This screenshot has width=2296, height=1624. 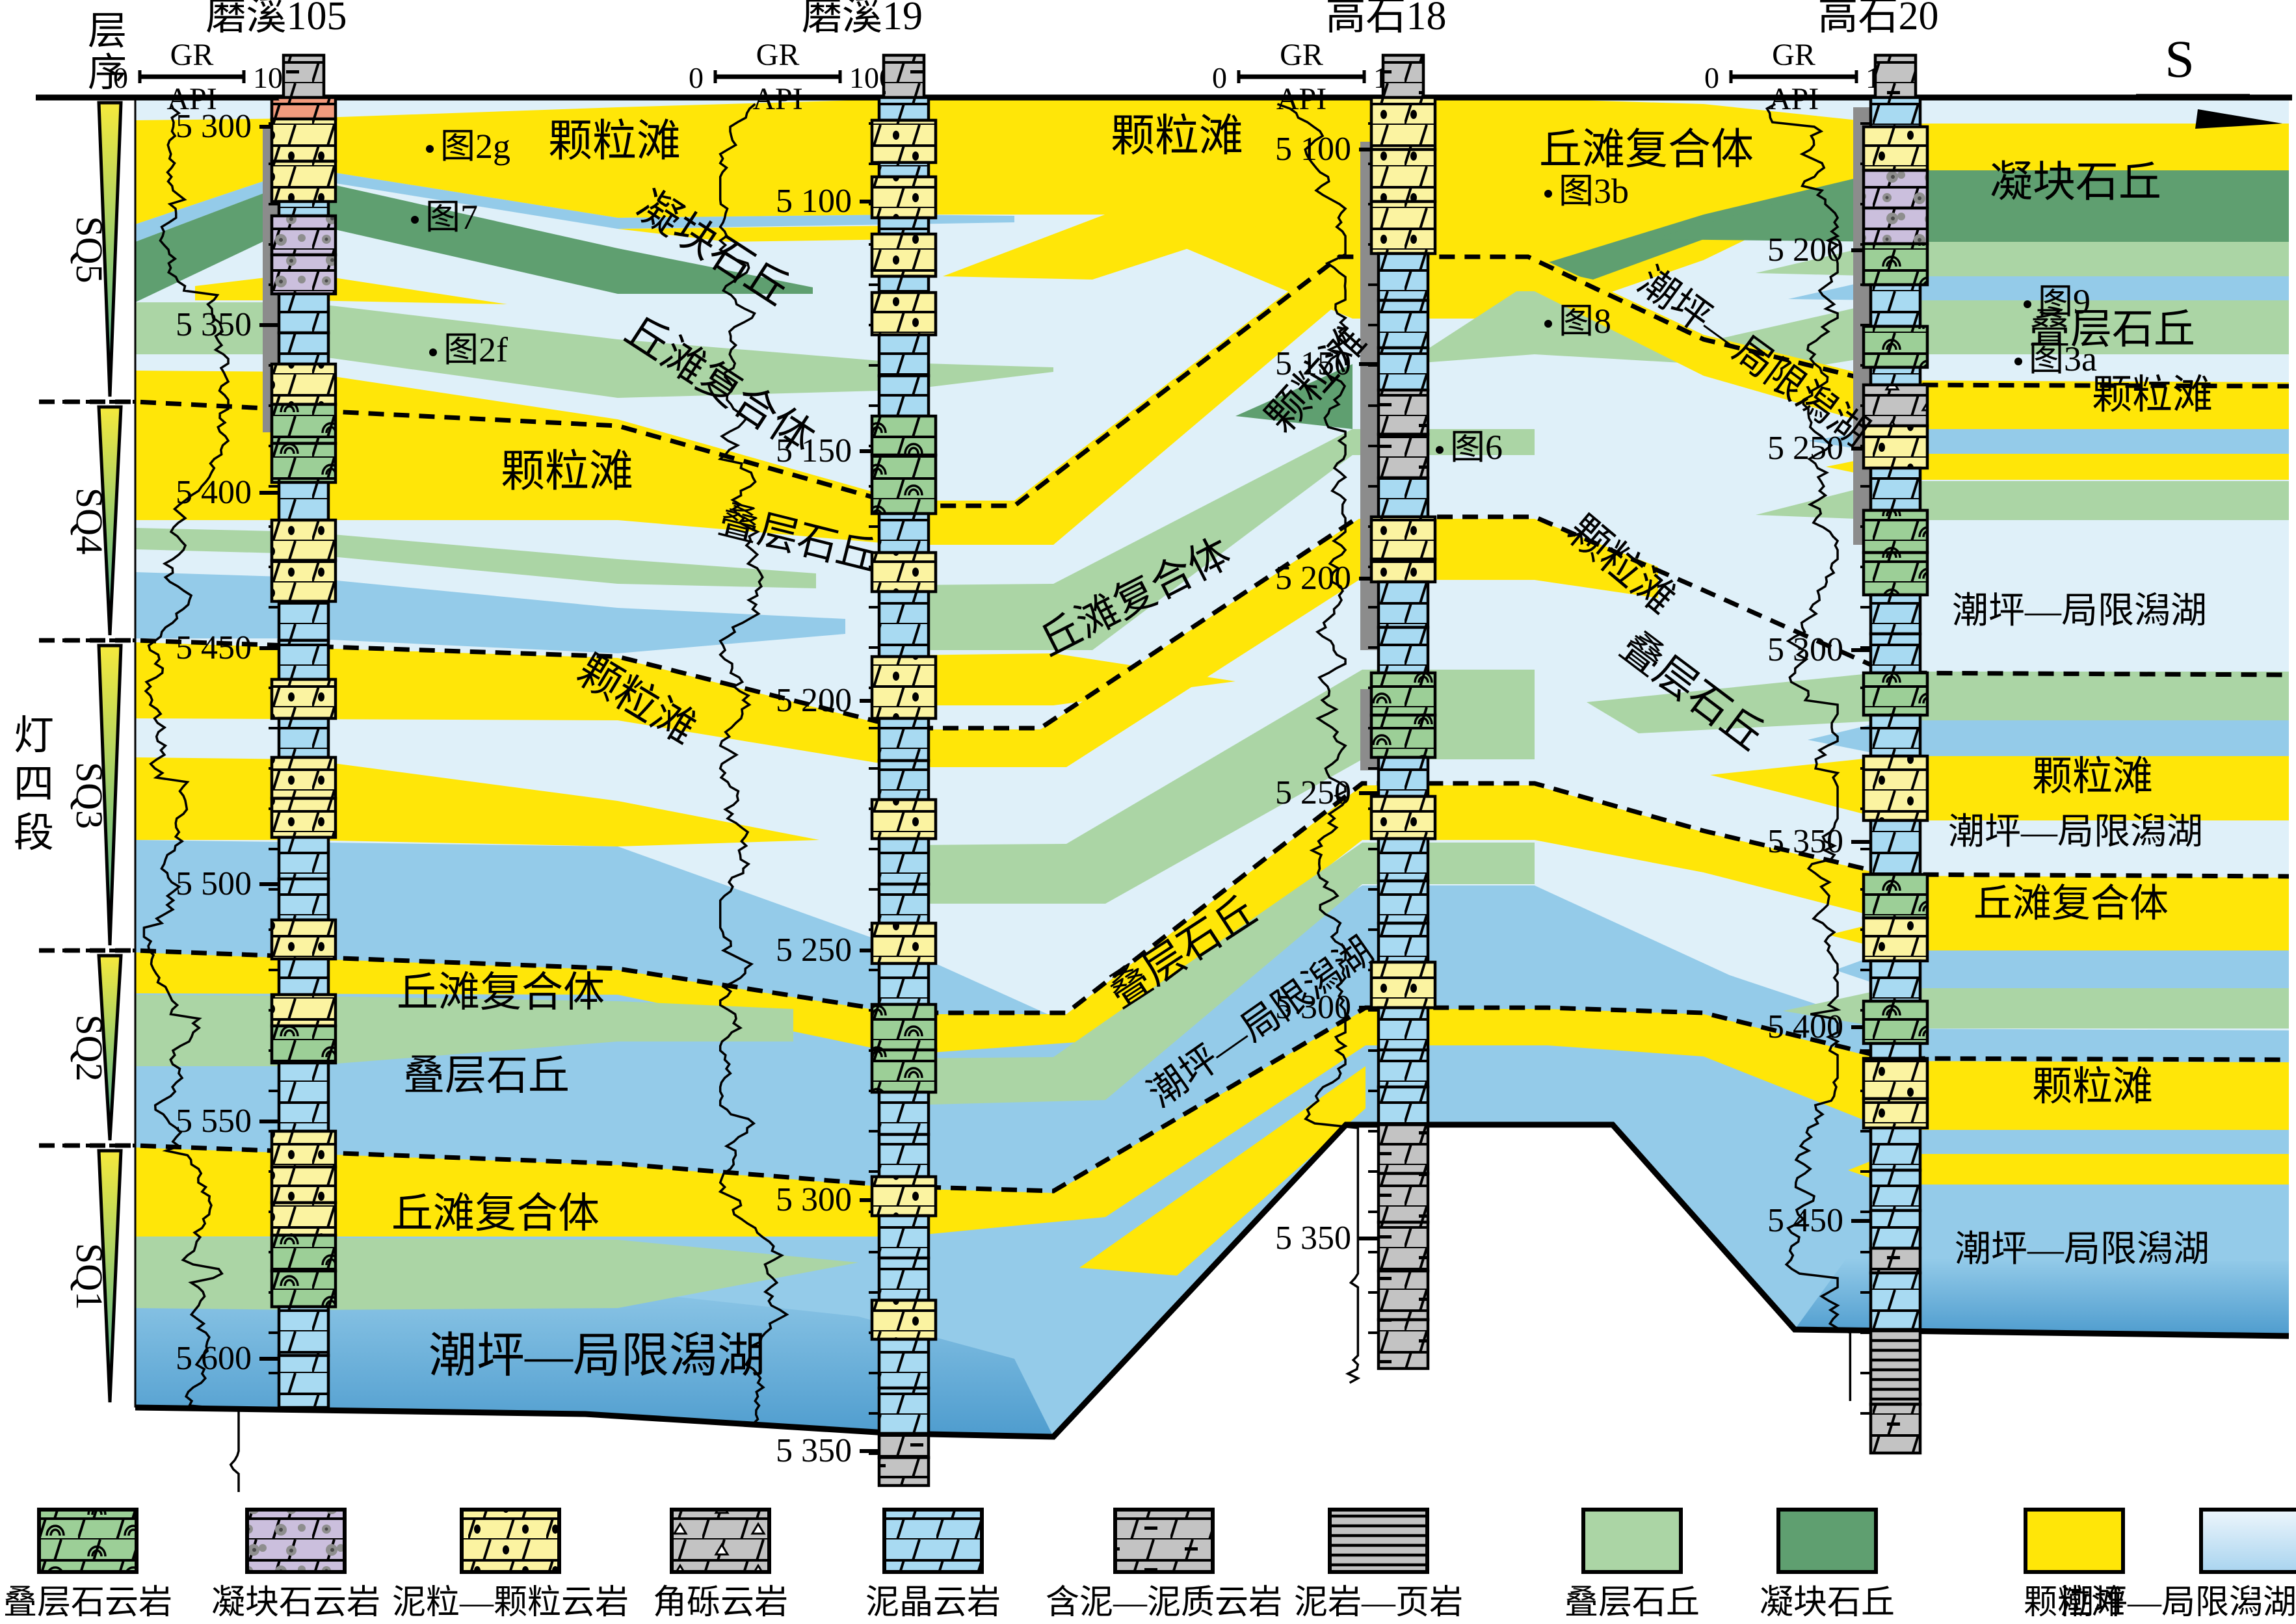 I want to click on sequence-label: SQ4, so click(x=89, y=521).